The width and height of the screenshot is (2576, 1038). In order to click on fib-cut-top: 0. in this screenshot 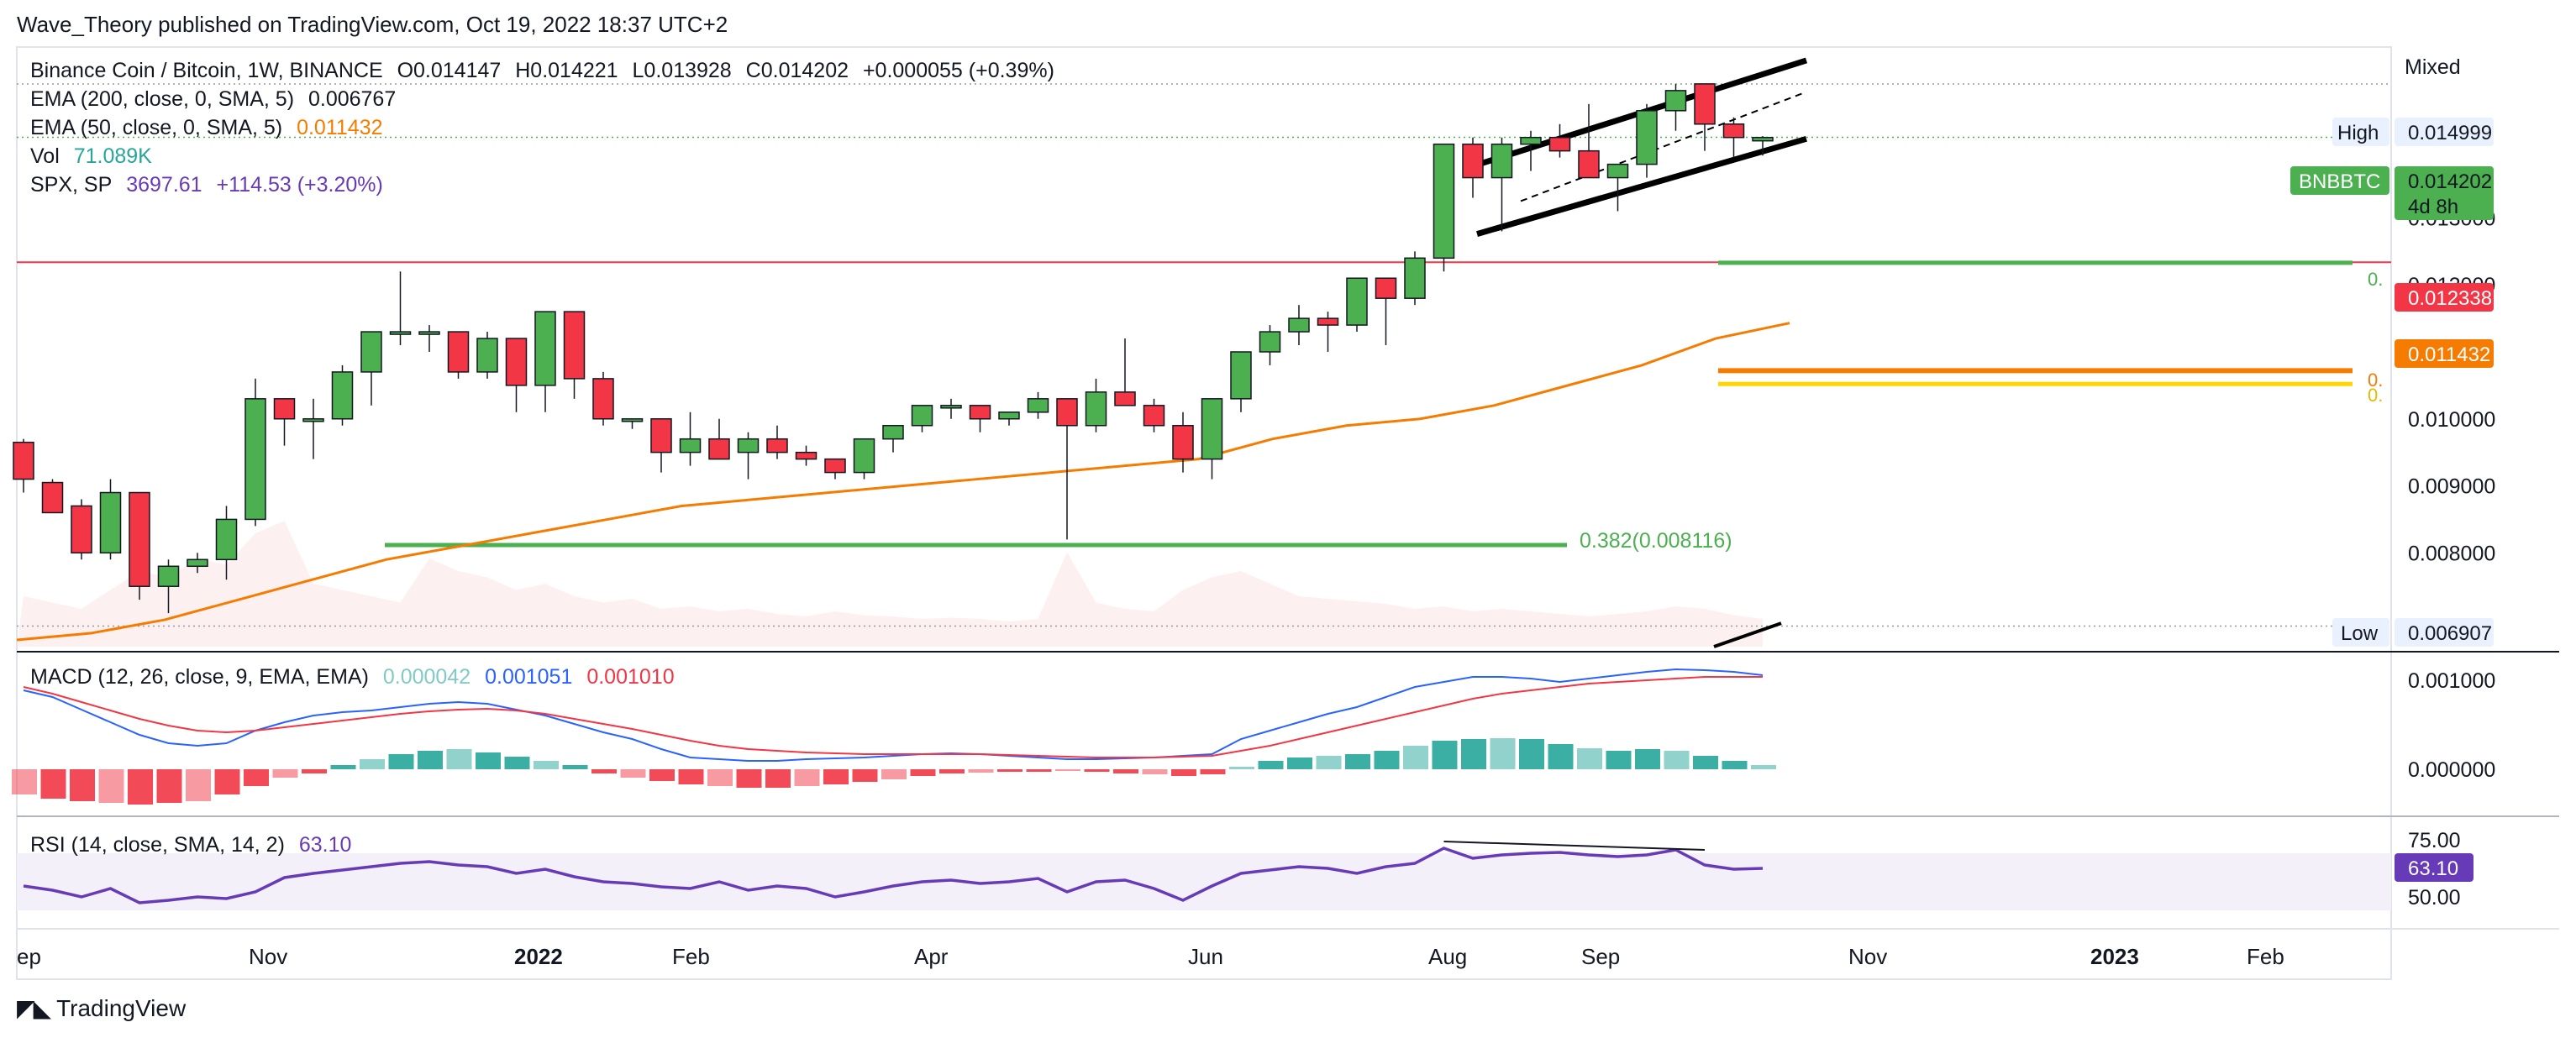, I will do `click(2375, 279)`.